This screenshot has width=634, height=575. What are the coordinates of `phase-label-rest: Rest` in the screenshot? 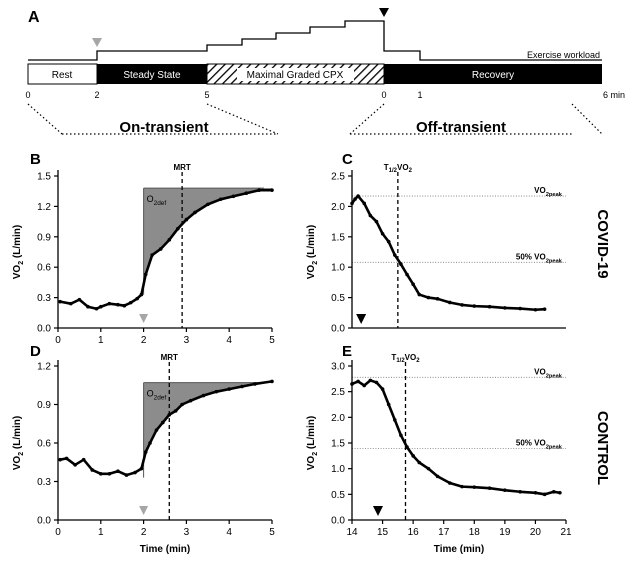 It's located at (62, 75).